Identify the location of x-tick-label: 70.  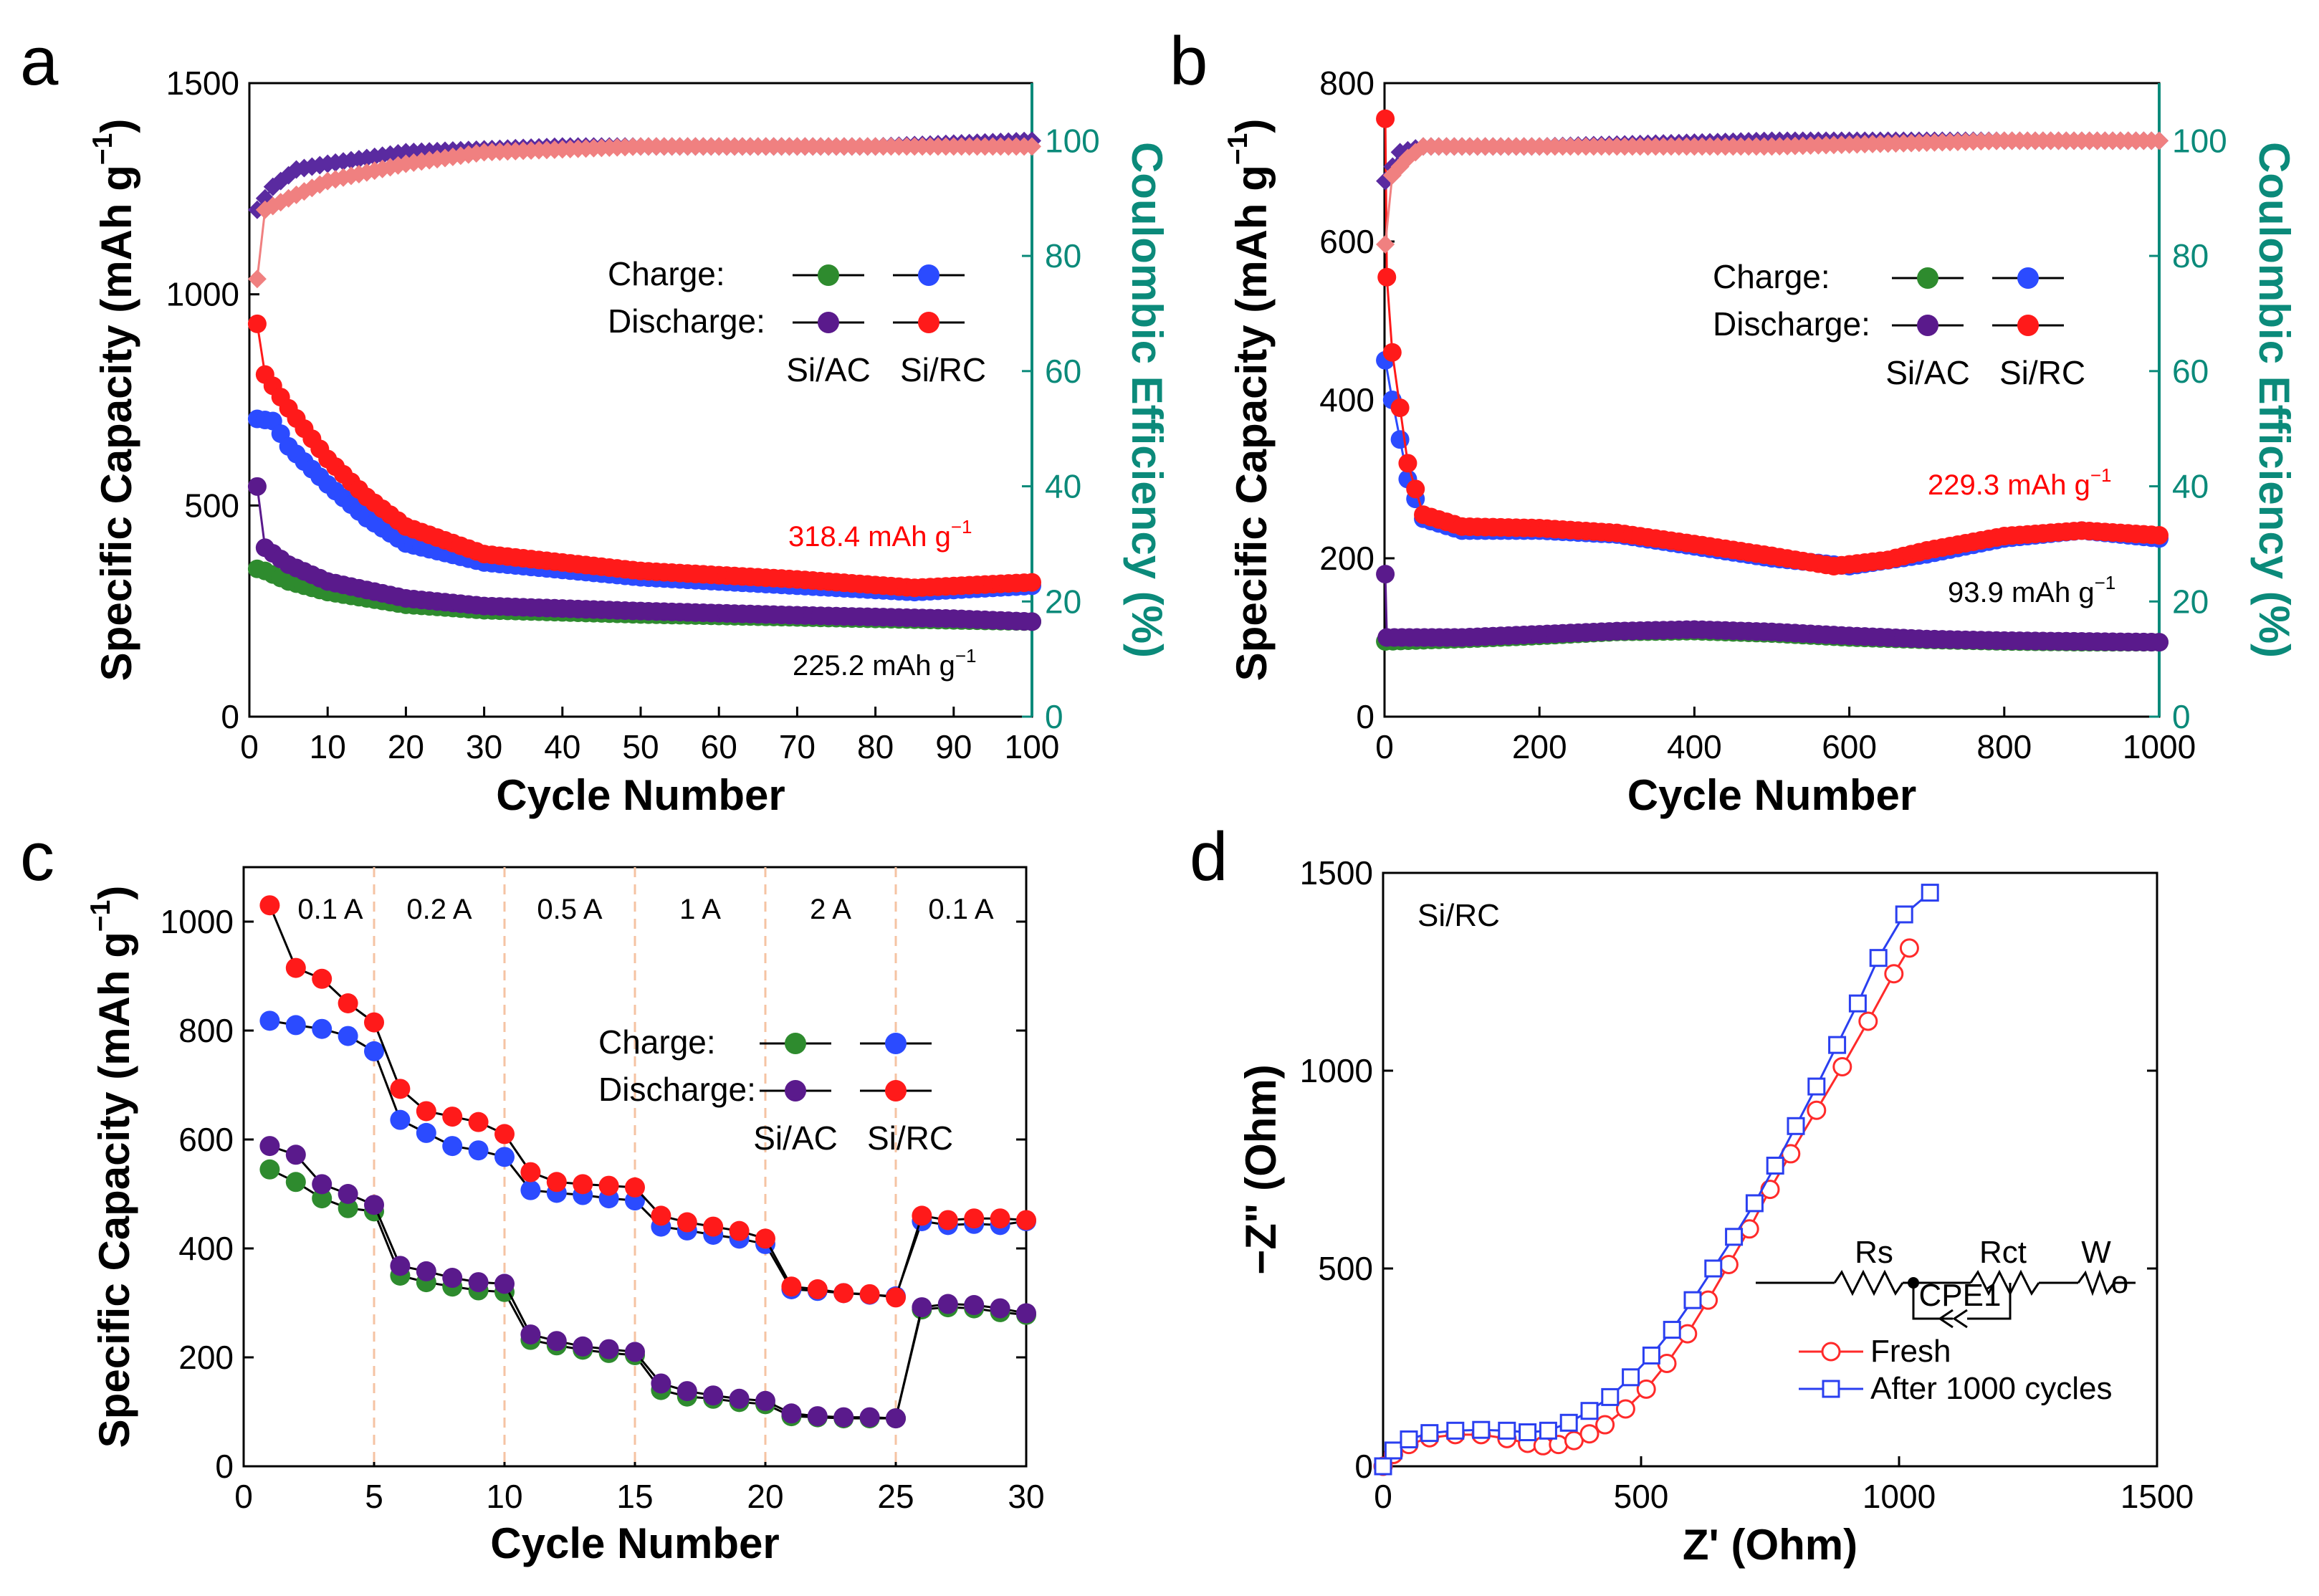
(797, 746).